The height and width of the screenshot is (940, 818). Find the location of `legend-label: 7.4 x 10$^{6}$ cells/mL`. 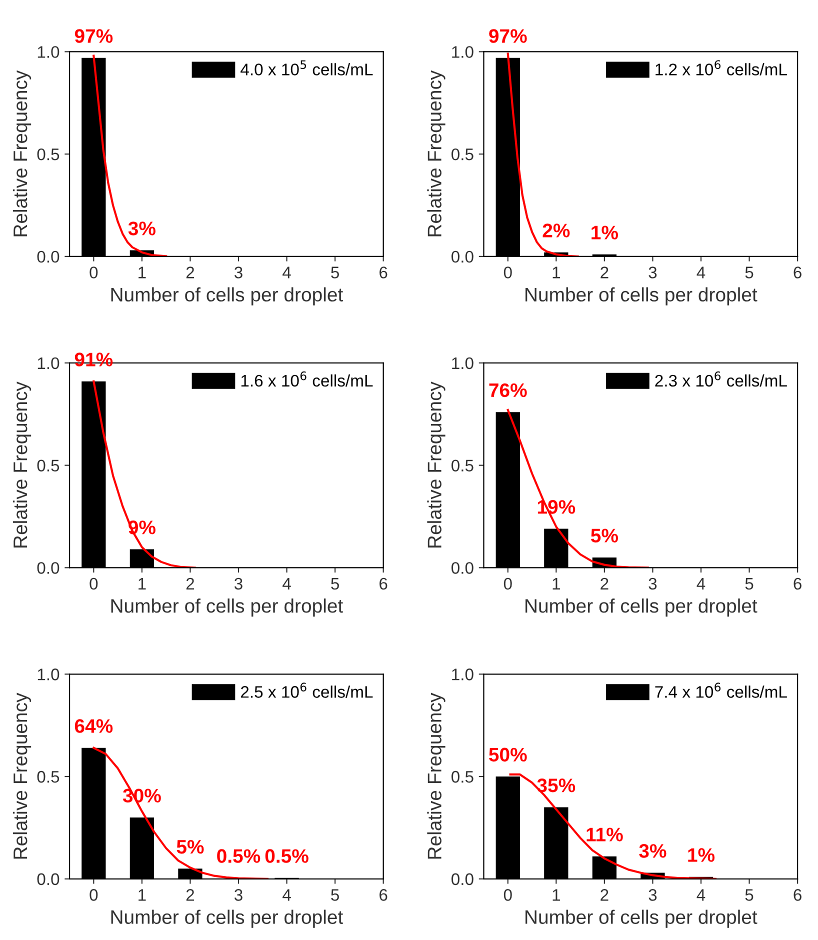

legend-label: 7.4 x 10$^{6}$ cells/mL is located at coordinates (721, 690).